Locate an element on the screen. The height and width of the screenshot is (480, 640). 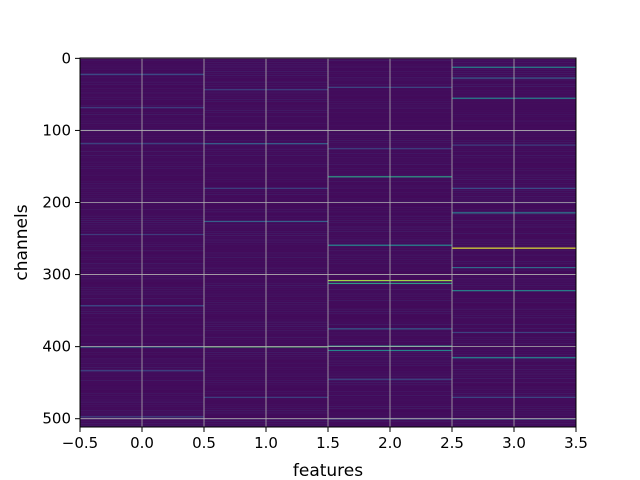
x-tick-label: 1.5 is located at coordinates (328, 443).